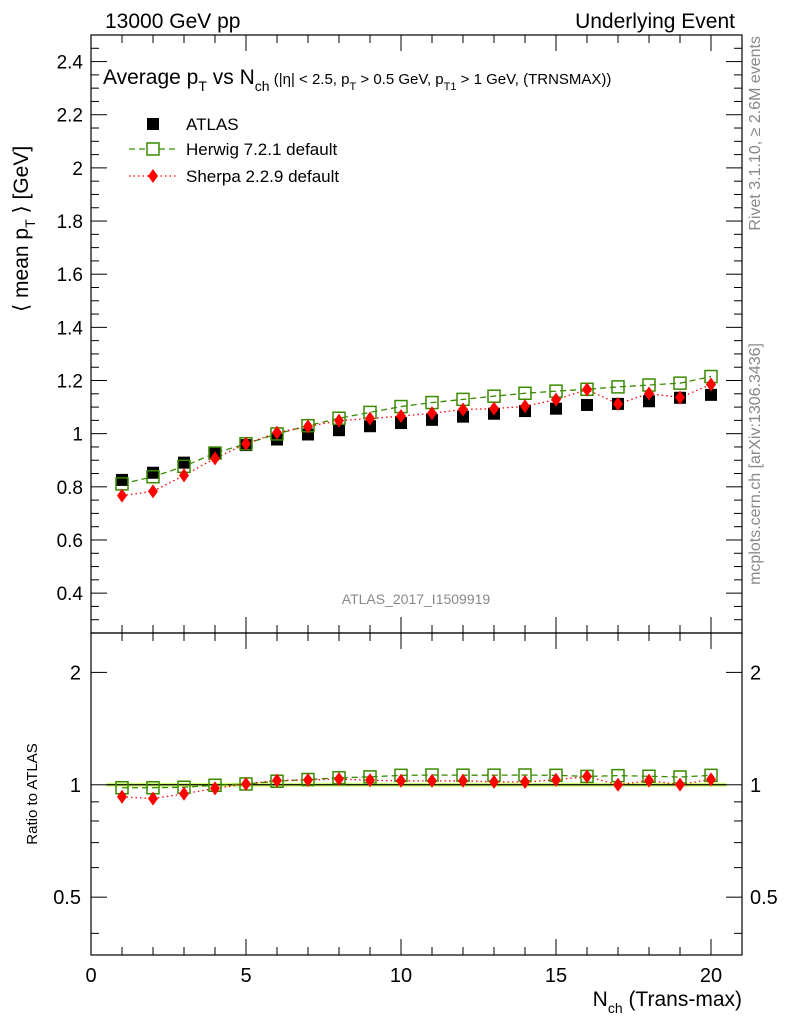 The height and width of the screenshot is (1024, 786). Describe the element at coordinates (755, 673) in the screenshot. I see `ratio-y-tick-label-right: 2` at that location.